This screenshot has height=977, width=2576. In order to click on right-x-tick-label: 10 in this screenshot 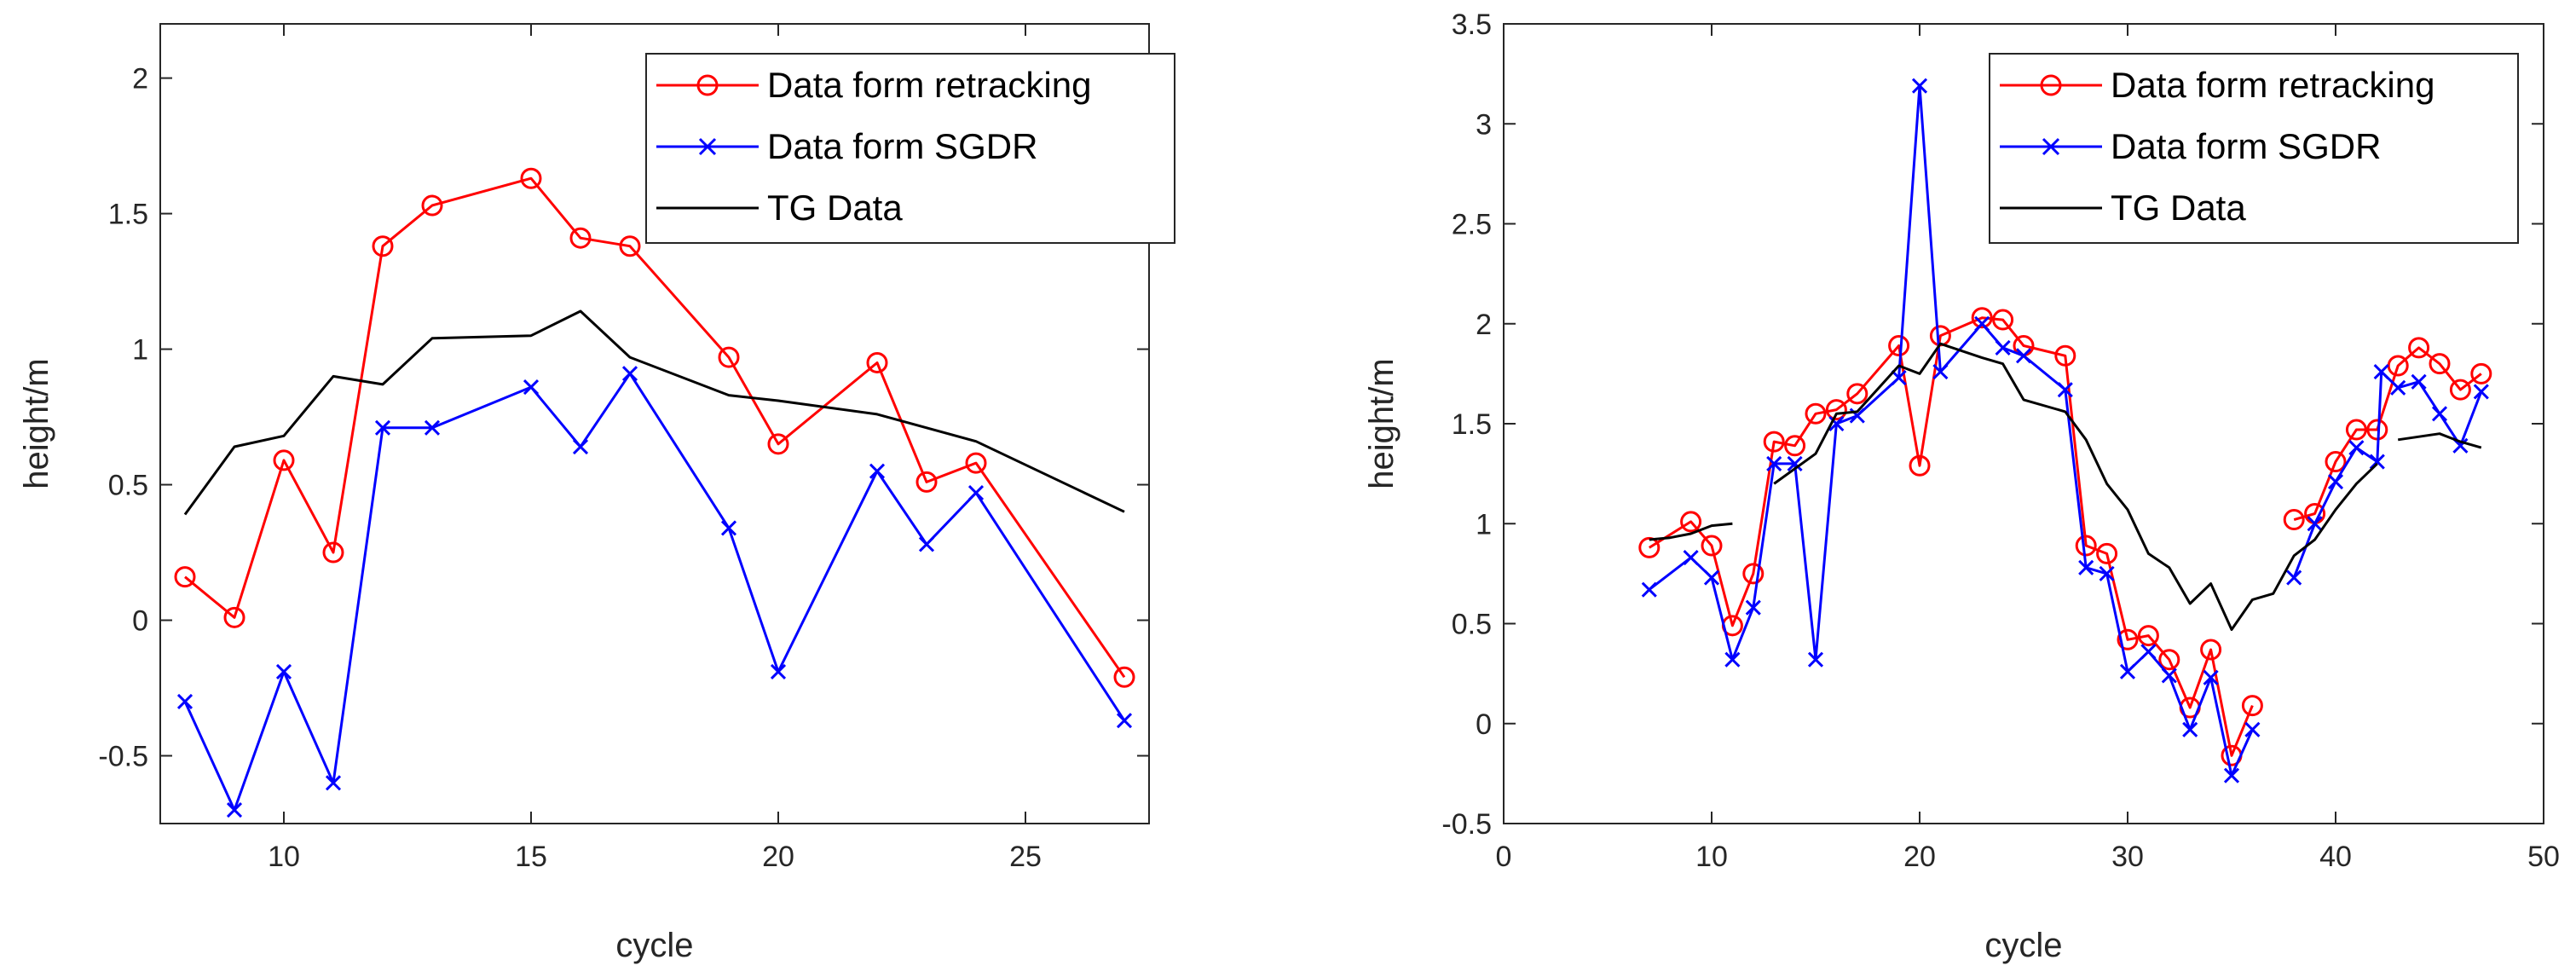, I will do `click(1711, 857)`.